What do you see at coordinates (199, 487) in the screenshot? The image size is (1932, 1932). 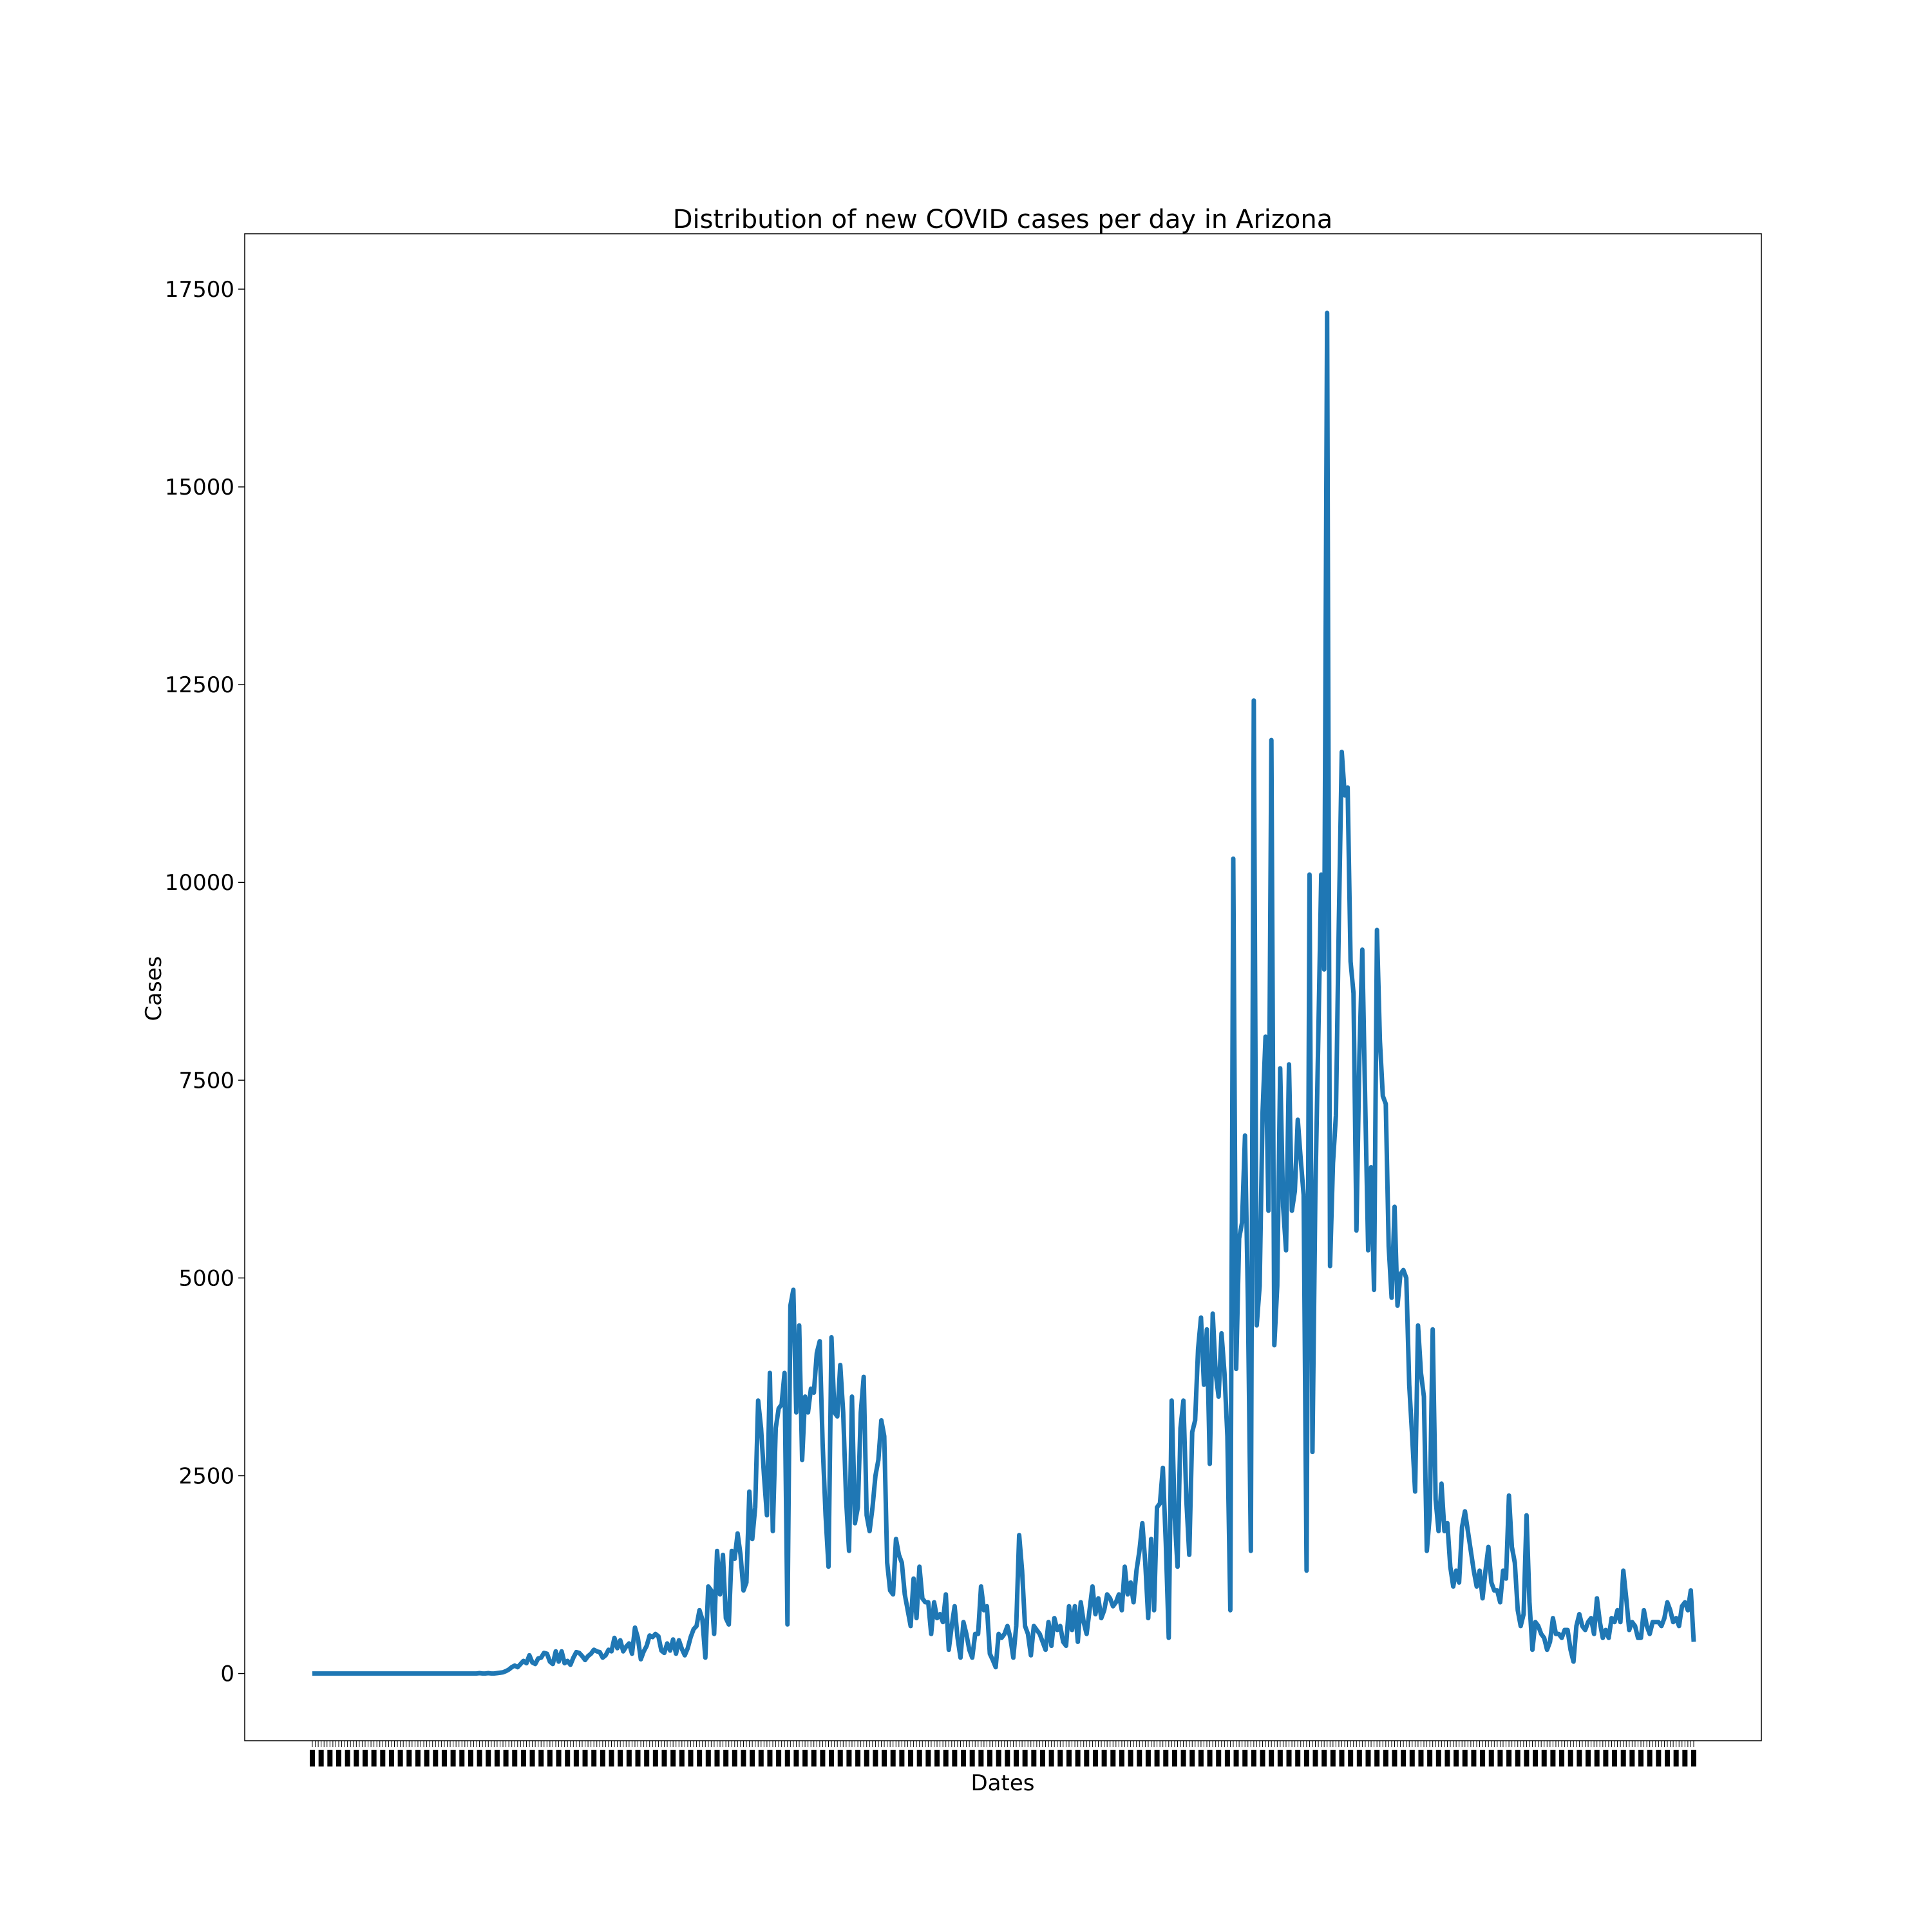 I see `y-tick-label: 15000` at bounding box center [199, 487].